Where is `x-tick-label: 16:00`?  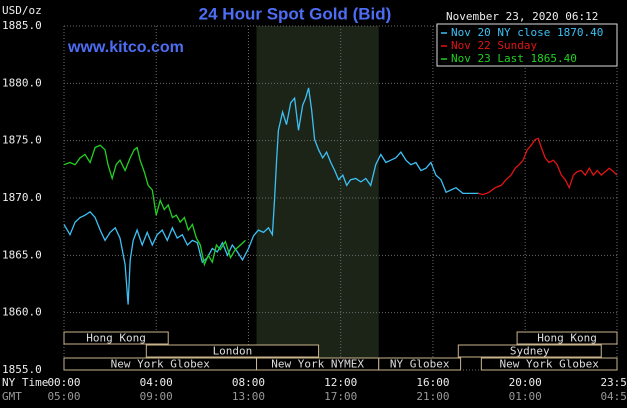
x-tick-label: 16:00 is located at coordinates (432, 382).